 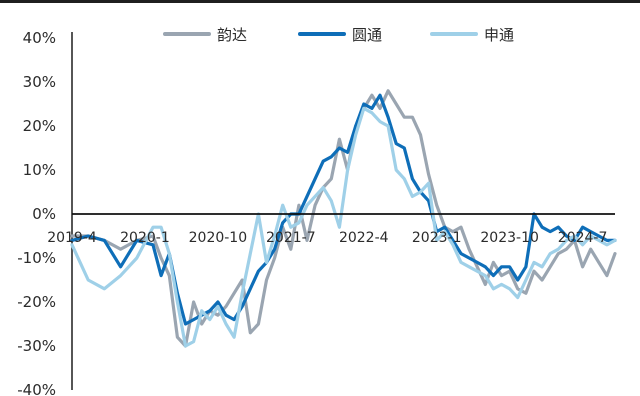 What do you see at coordinates (367, 35) in the screenshot?
I see `legend-label-2: 圆通` at bounding box center [367, 35].